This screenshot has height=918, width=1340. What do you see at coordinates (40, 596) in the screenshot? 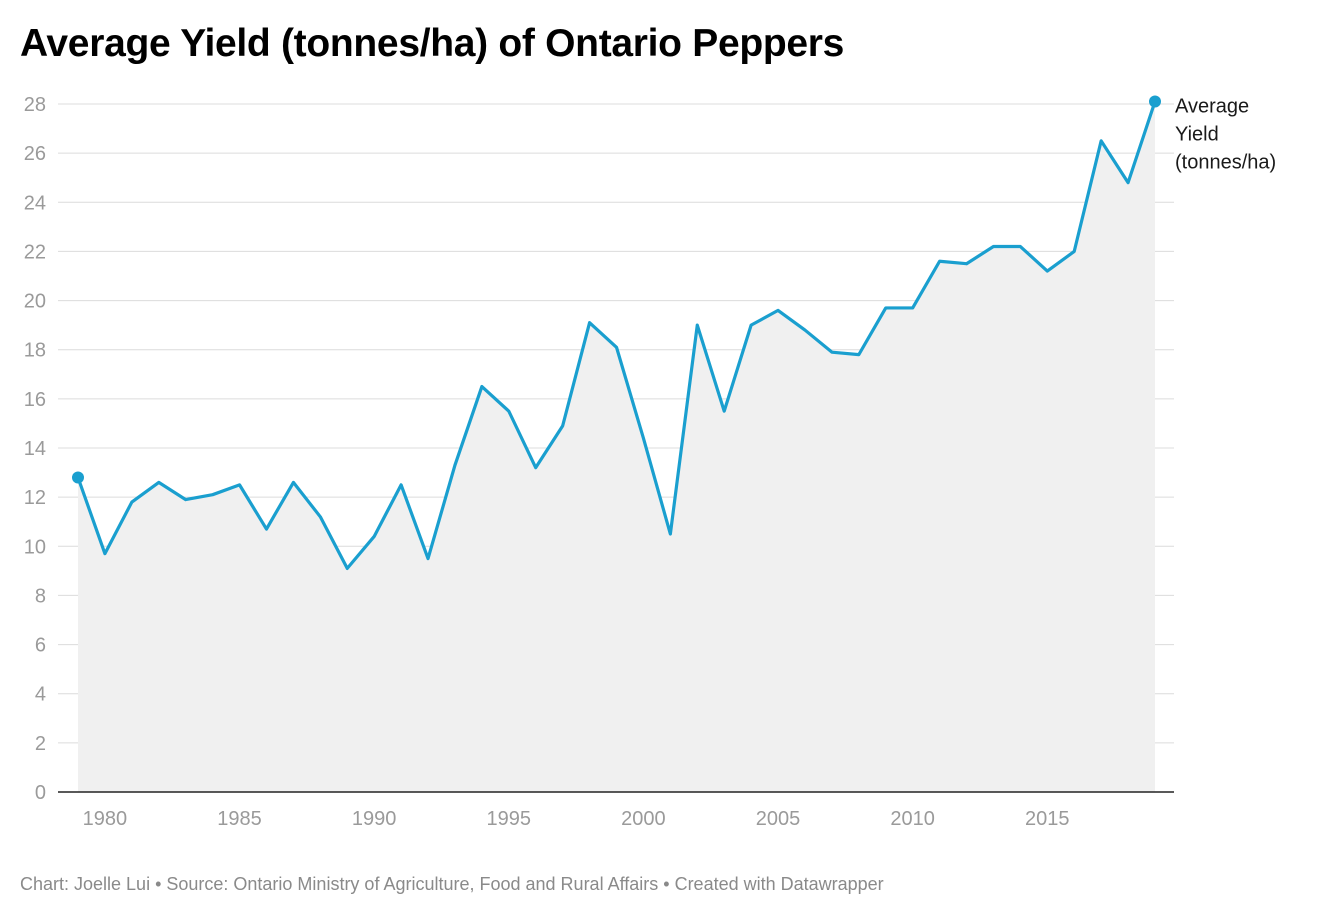
I see `y-tick-label: 8` at bounding box center [40, 596].